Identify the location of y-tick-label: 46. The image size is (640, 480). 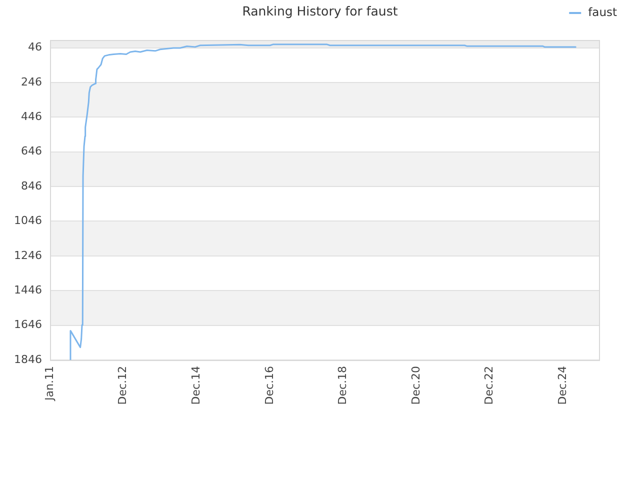
(35, 47).